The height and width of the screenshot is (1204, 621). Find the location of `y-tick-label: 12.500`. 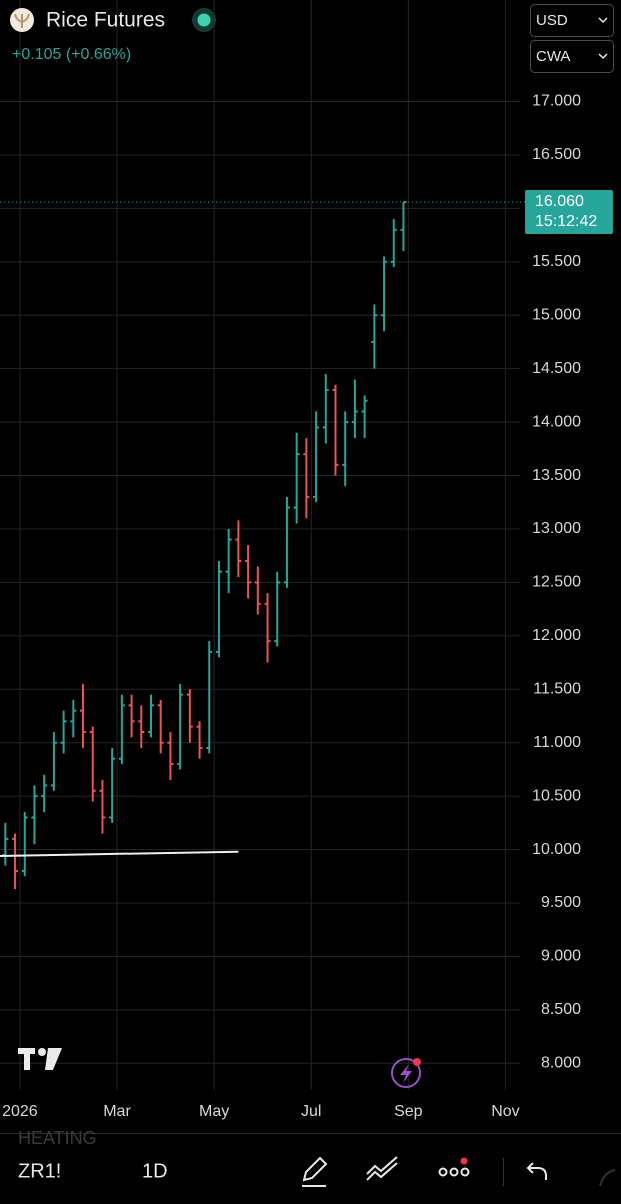

y-tick-label: 12.500 is located at coordinates (556, 582).